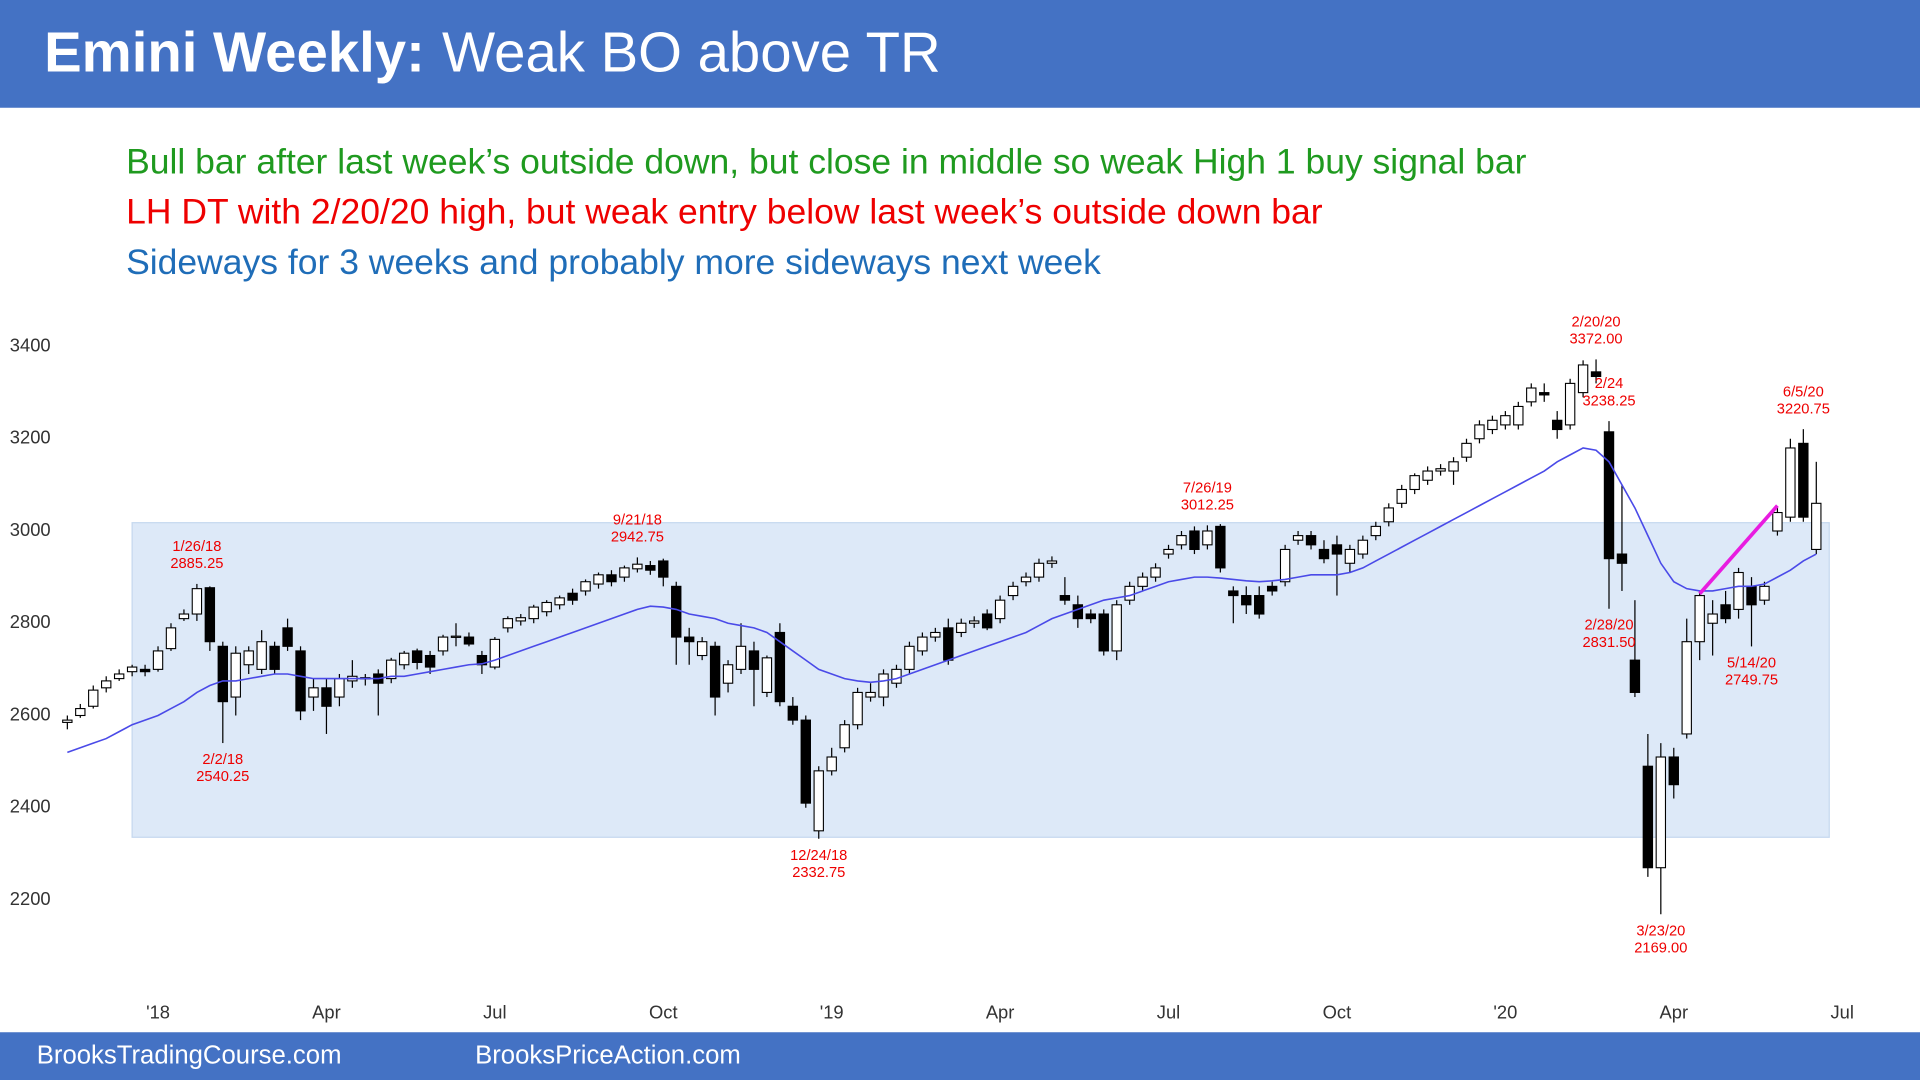 The height and width of the screenshot is (1080, 1920). What do you see at coordinates (30, 529) in the screenshot?
I see `y-tick-label: 3000` at bounding box center [30, 529].